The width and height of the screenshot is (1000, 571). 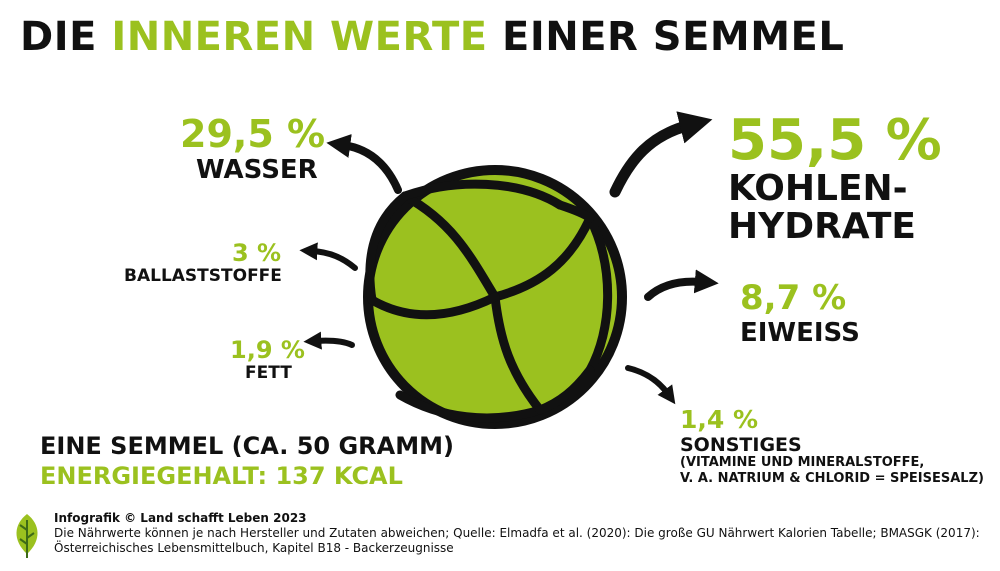 I want to click on leaf-logo-icon, so click(x=27, y=536).